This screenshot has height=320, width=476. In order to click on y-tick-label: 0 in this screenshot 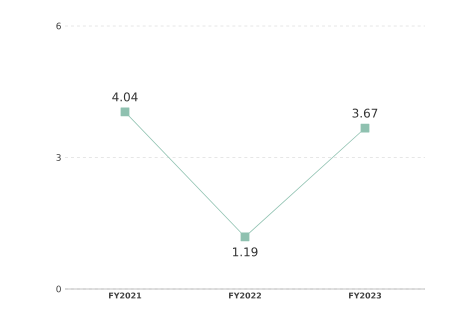, I will do `click(58, 289)`.